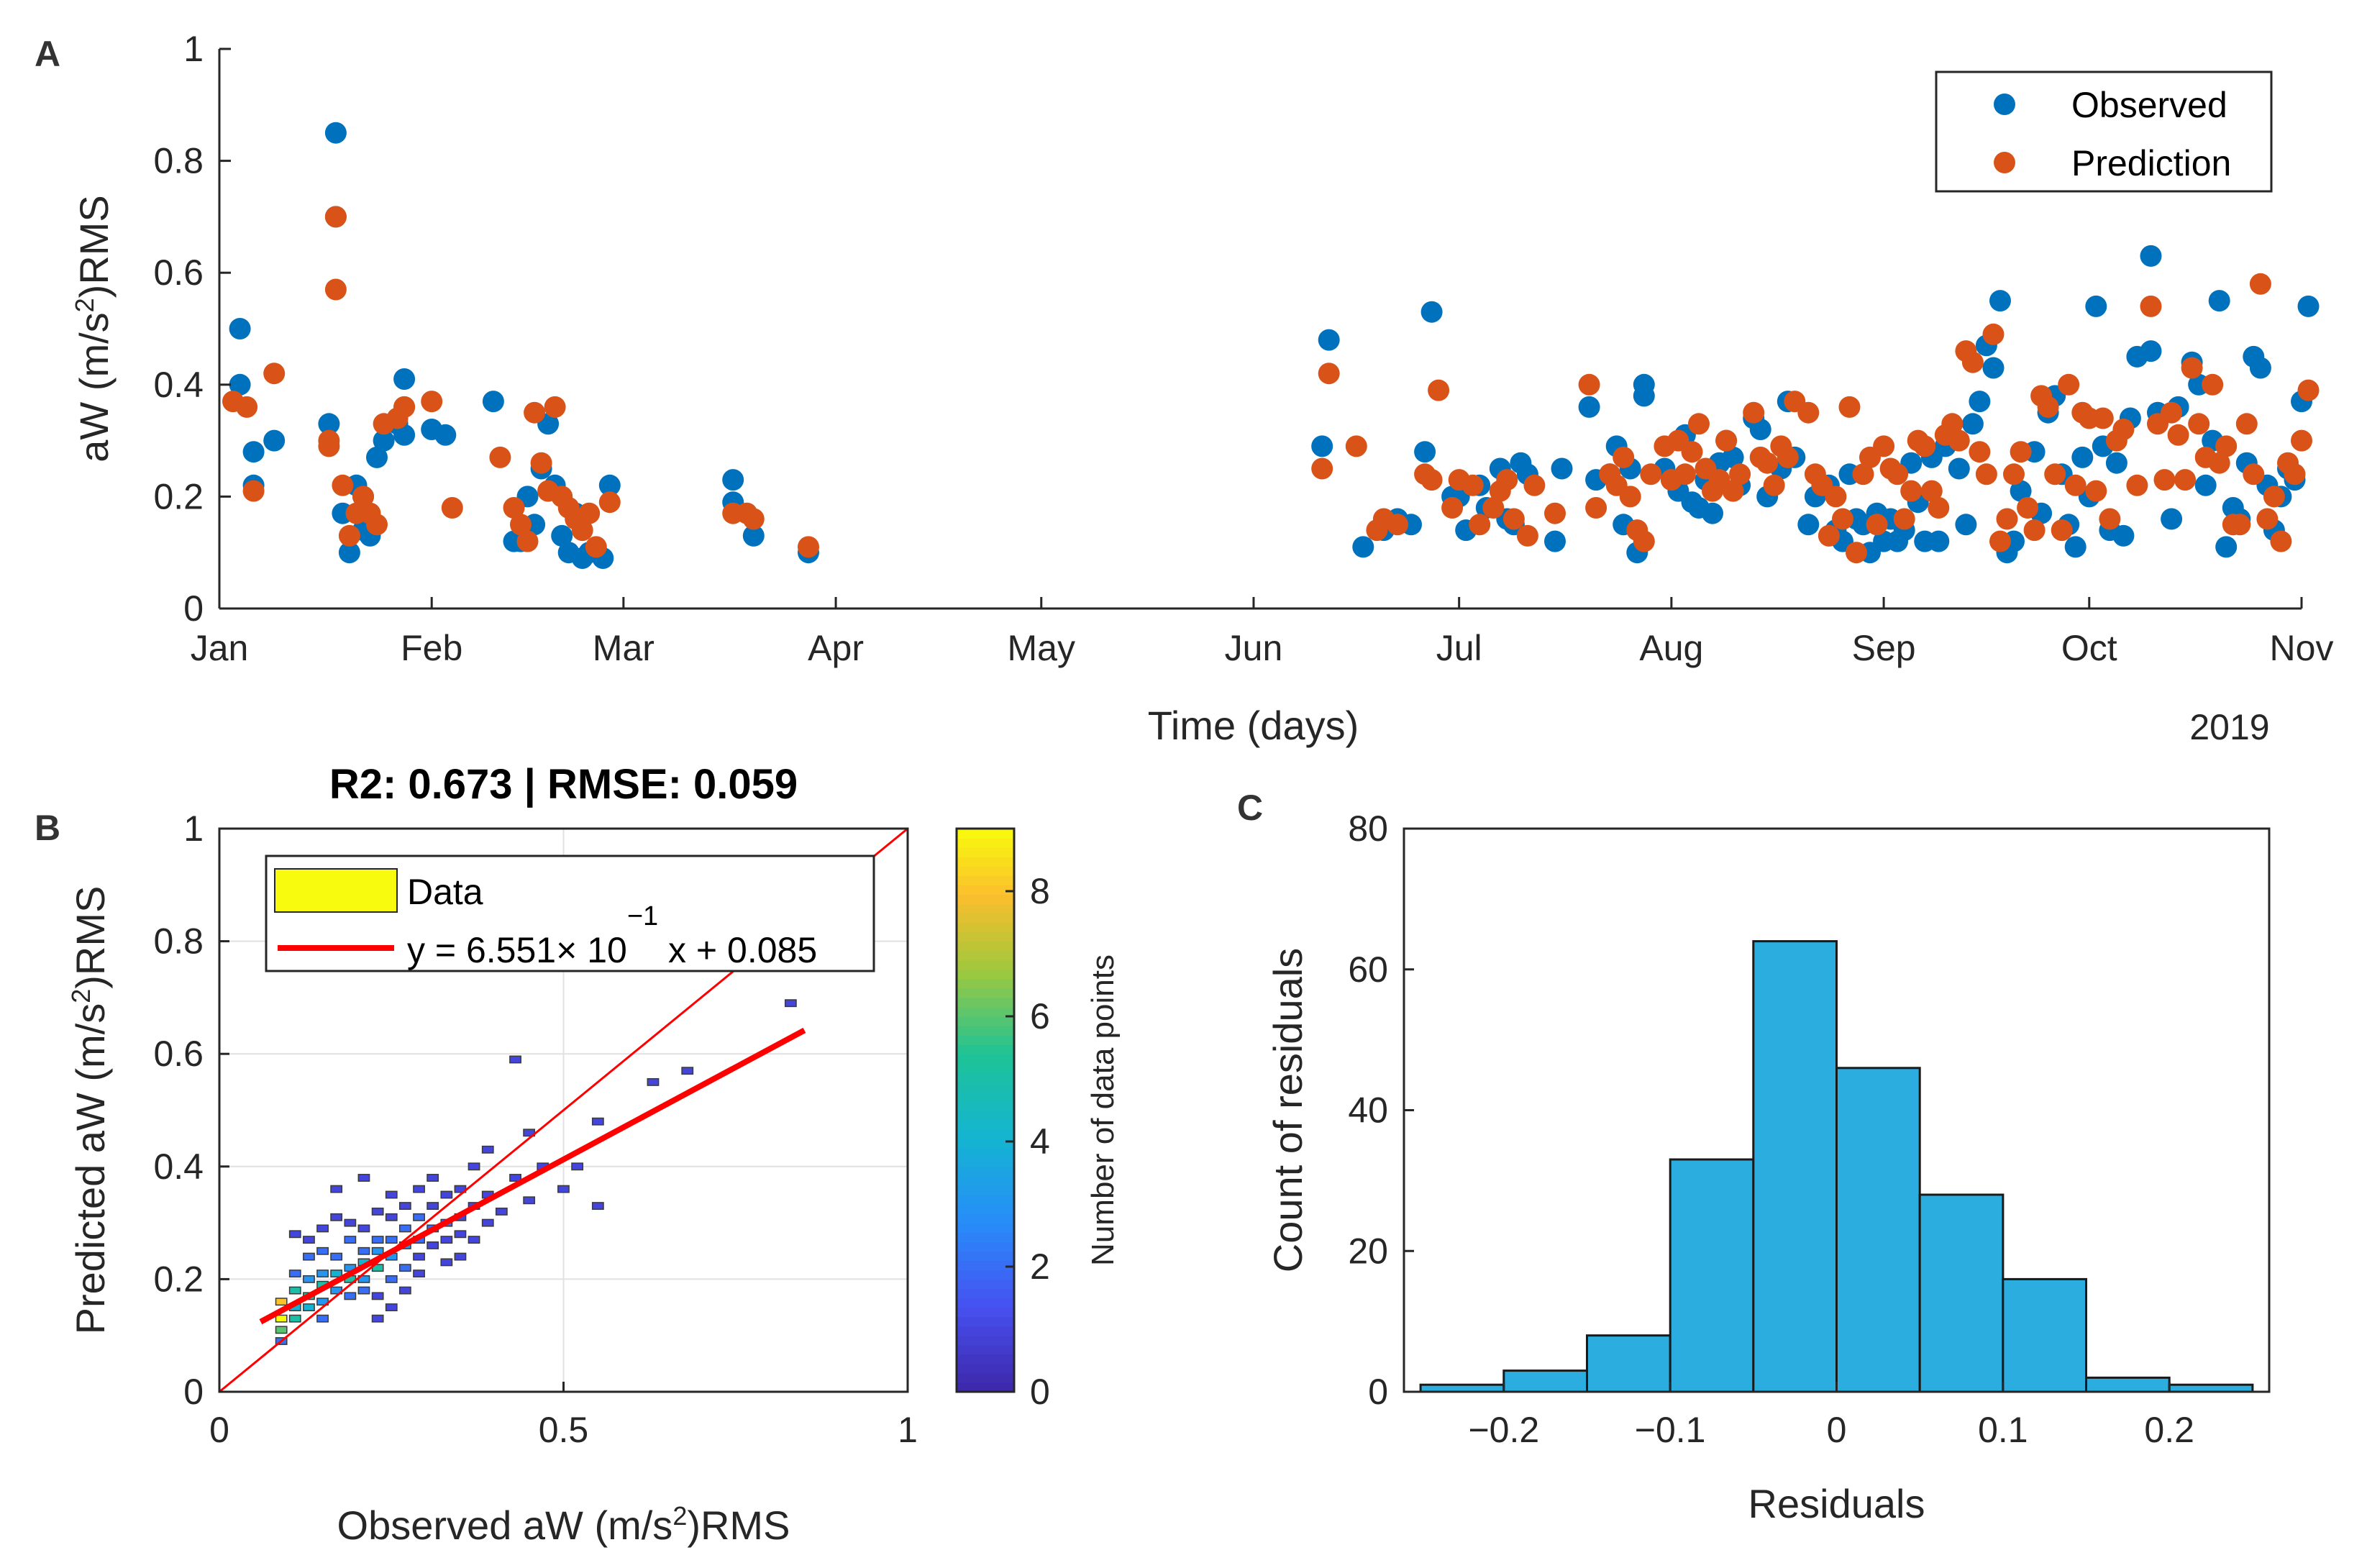  I want to click on legend-label-observed: Observed, so click(2149, 105).